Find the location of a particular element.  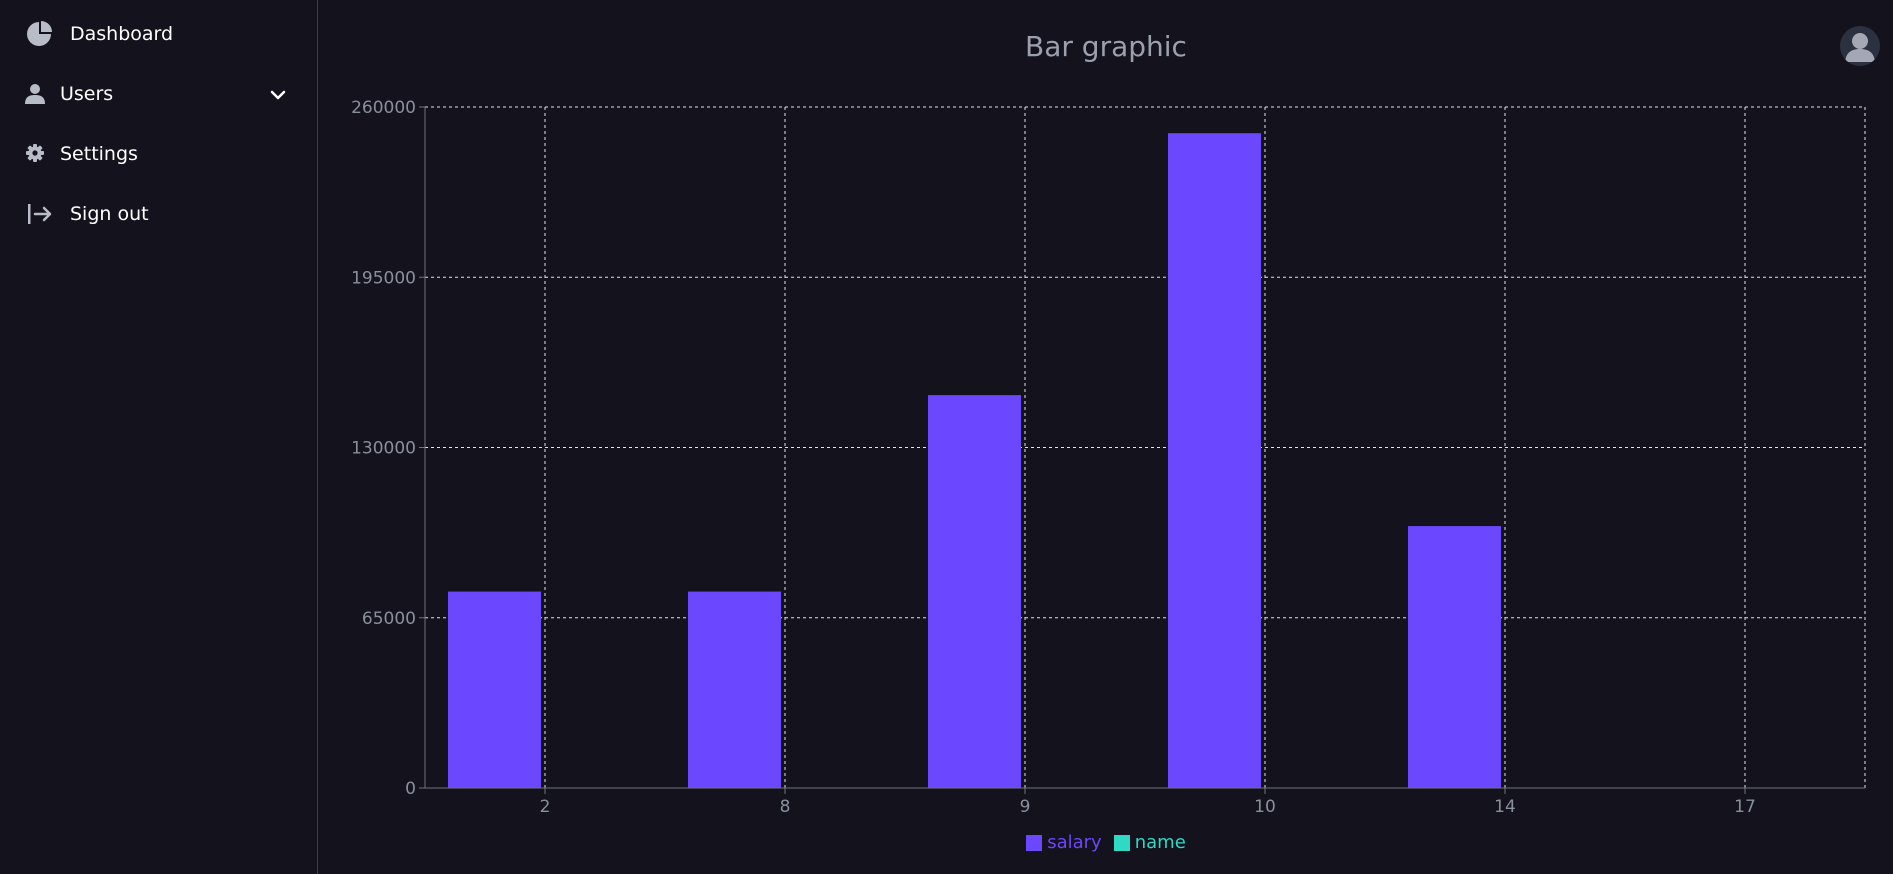

x-tick-label: 2 is located at coordinates (545, 807).